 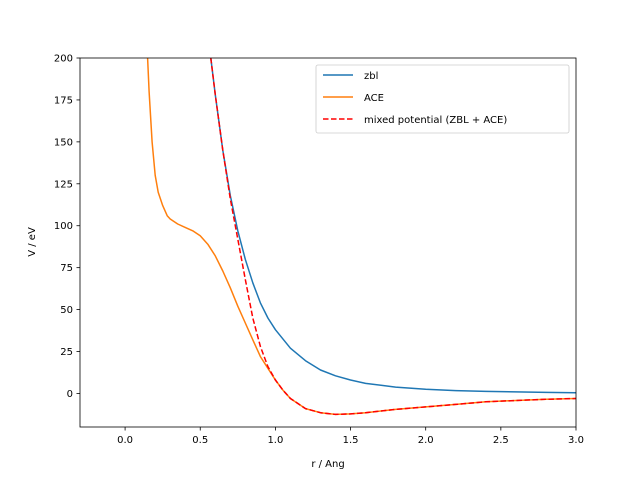 I want to click on x-axis-label: r / Ang, so click(x=327, y=464).